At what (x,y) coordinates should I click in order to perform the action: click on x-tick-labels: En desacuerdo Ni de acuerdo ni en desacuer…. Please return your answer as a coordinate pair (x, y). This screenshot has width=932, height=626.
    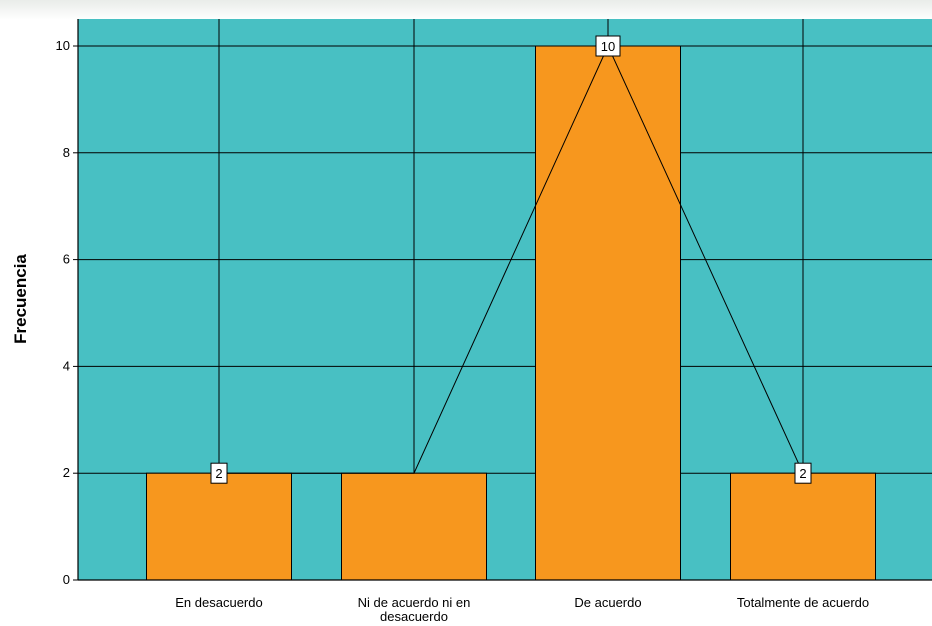
    Looking at the image, I should click on (522, 609).